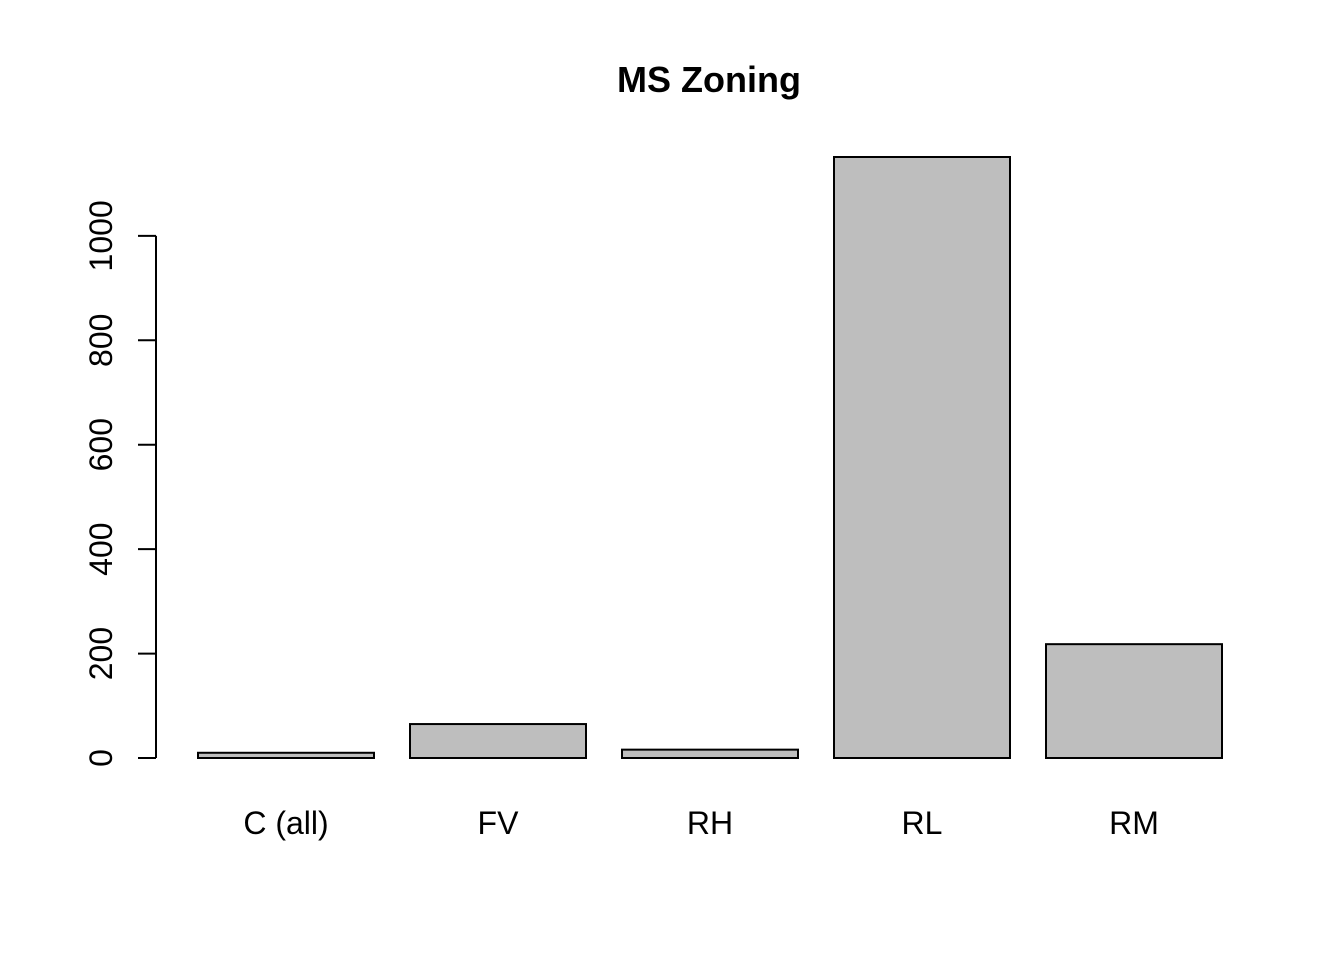  I want to click on y-tick-label: 0, so click(101, 758).